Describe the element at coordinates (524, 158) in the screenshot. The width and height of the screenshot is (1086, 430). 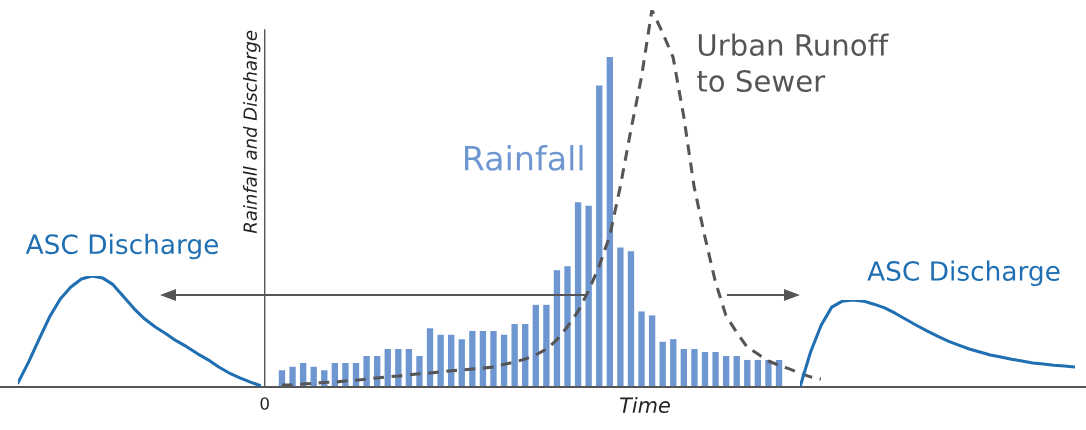
I see `series-label: Rainfall` at that location.